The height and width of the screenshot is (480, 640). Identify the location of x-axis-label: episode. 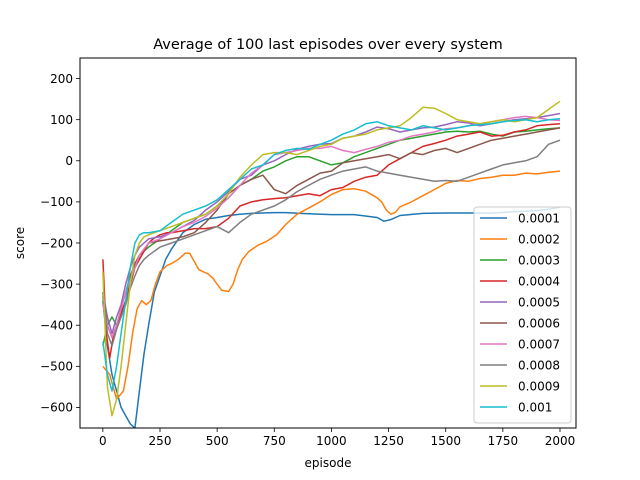
(328, 463).